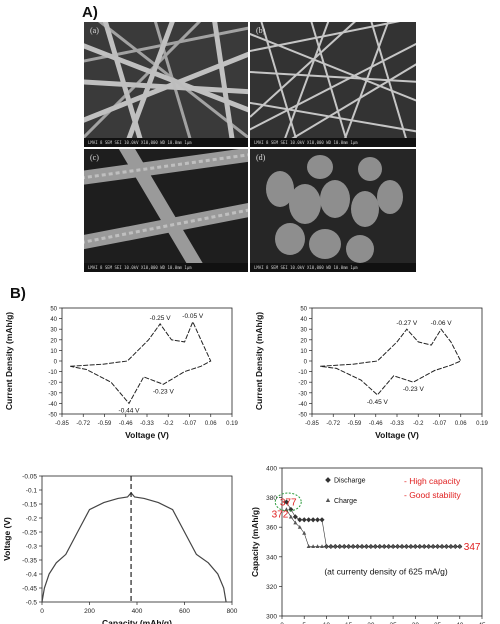 The width and height of the screenshot is (500, 624). Describe the element at coordinates (29, 589) in the screenshot. I see `y-tick-label: -0.45` at that location.